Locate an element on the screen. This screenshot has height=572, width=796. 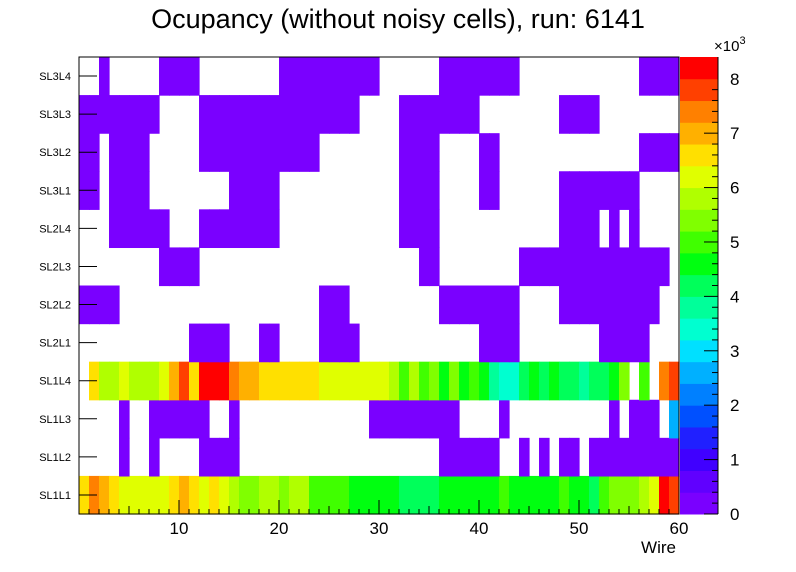
z-tick-label: 7 is located at coordinates (734, 133).